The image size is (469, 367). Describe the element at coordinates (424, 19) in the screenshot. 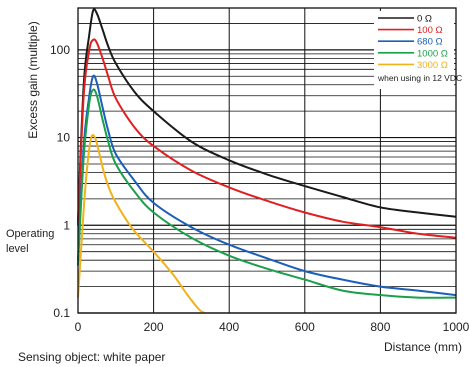

I see `legend-label: 0 Ω` at that location.